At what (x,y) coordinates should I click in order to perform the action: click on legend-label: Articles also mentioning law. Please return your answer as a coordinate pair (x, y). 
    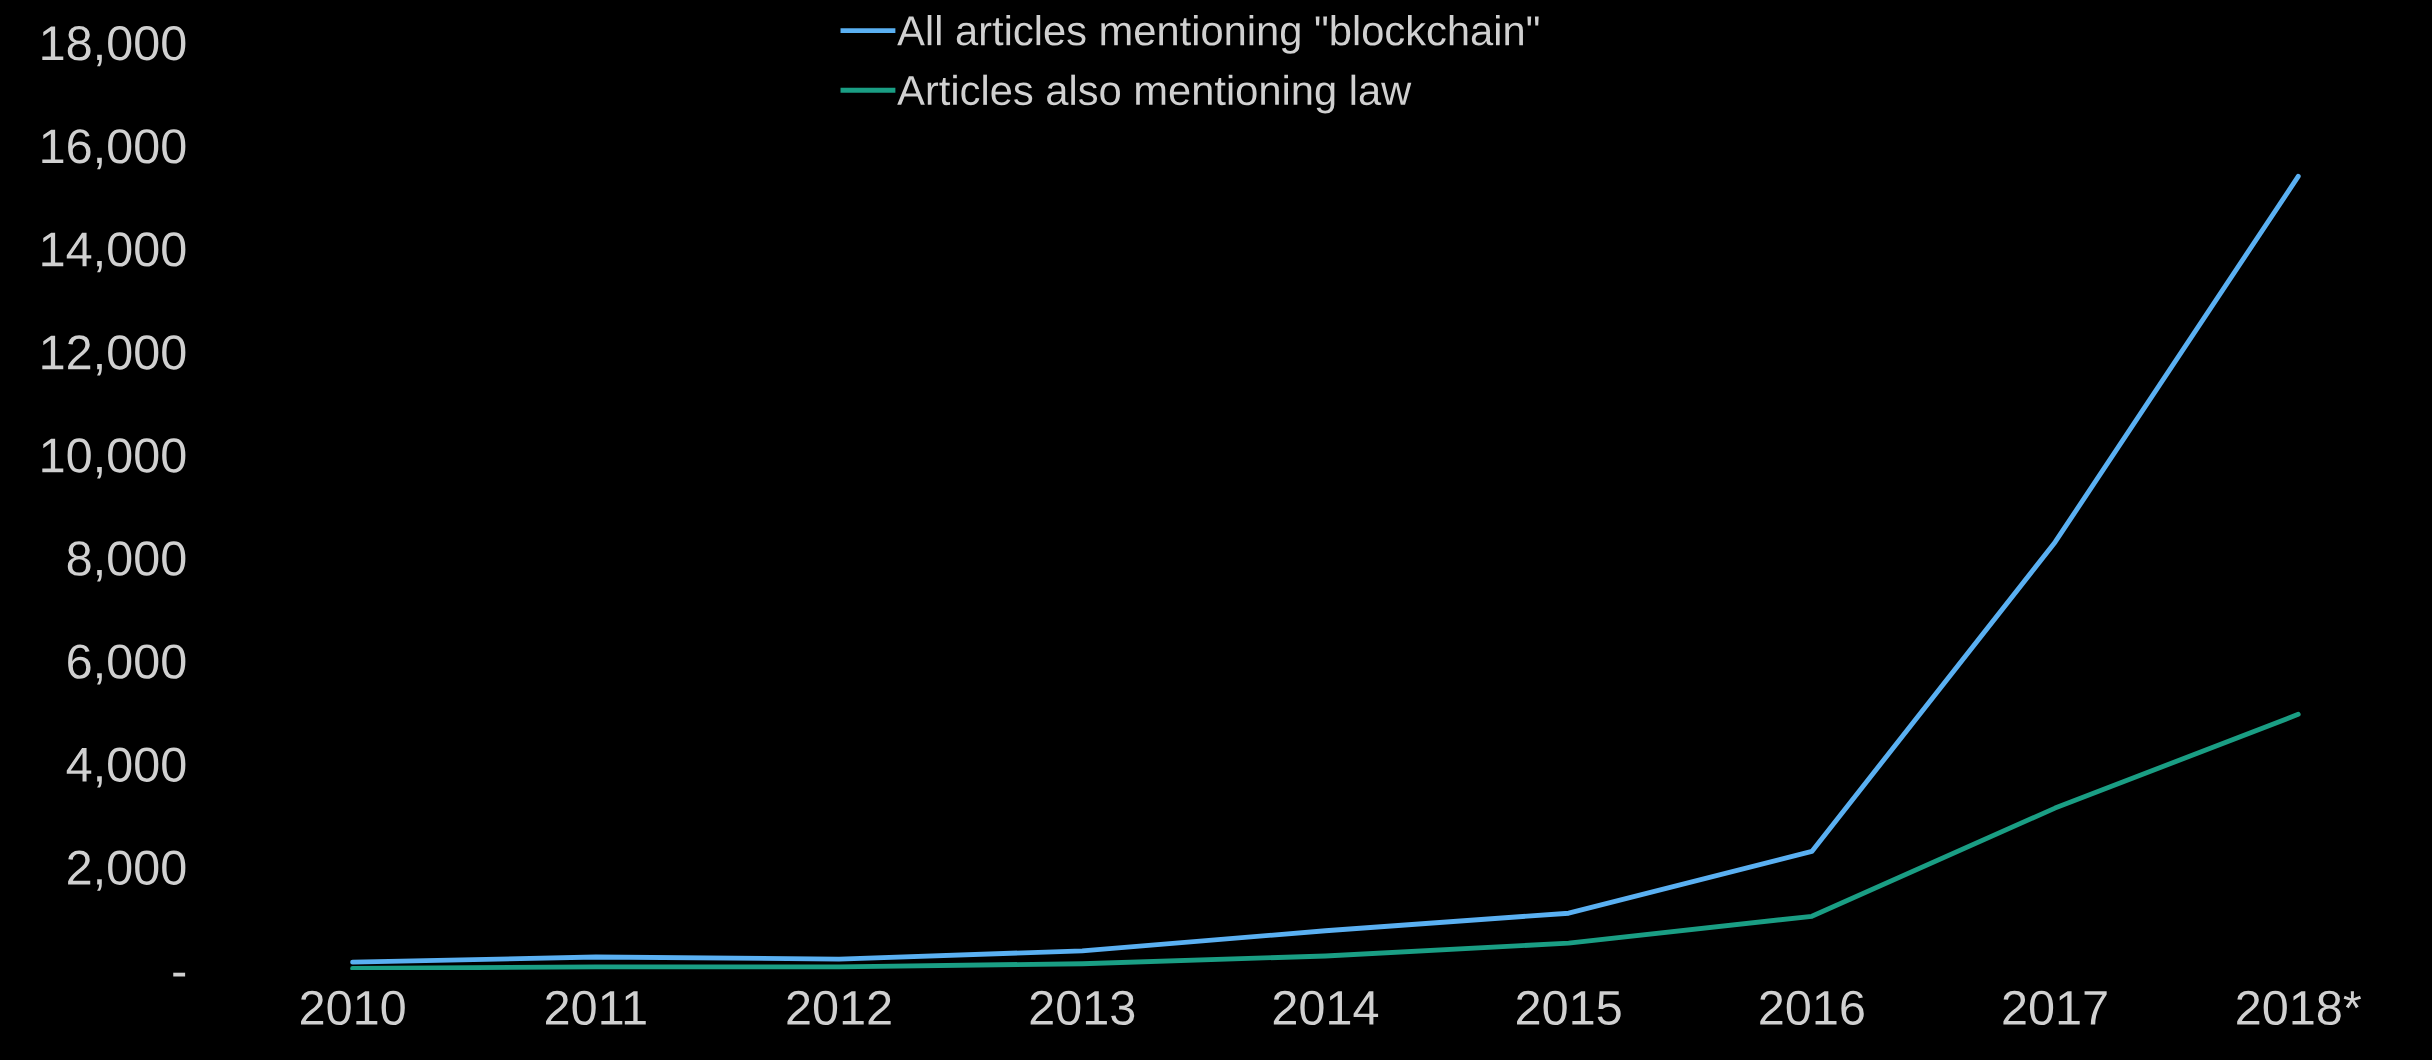
    Looking at the image, I should click on (1154, 94).